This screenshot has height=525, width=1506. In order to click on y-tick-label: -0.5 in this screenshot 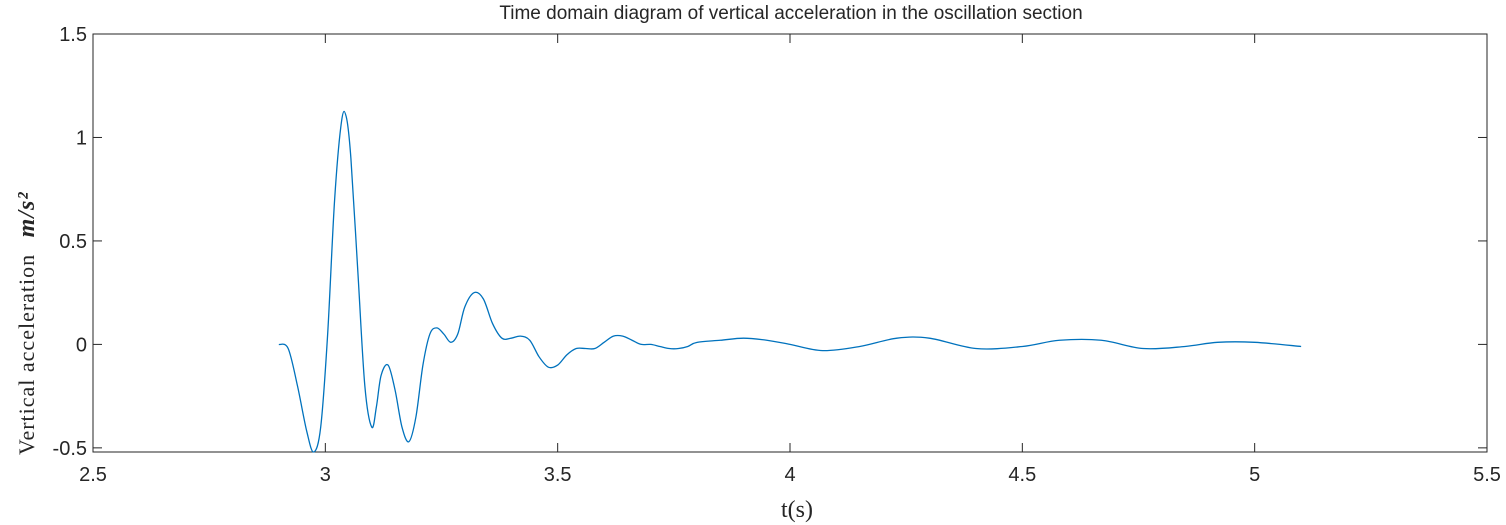, I will do `click(70, 449)`.